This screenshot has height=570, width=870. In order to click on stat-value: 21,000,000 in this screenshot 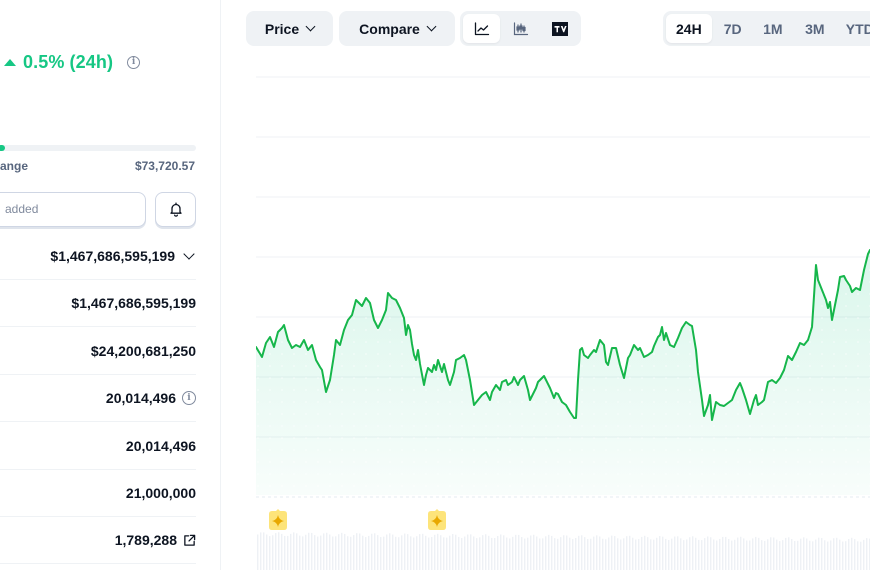, I will do `click(160, 493)`.